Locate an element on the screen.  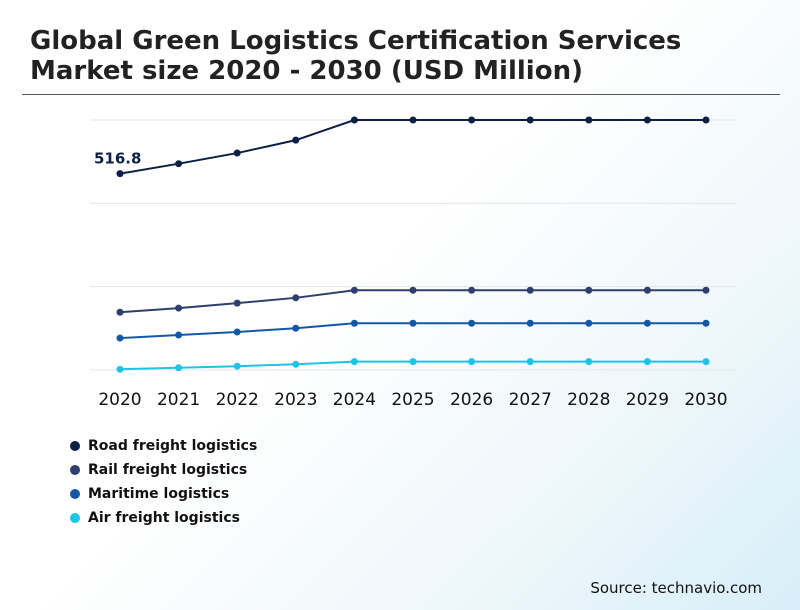
legend-item: Air freight logistics is located at coordinates (163, 518).